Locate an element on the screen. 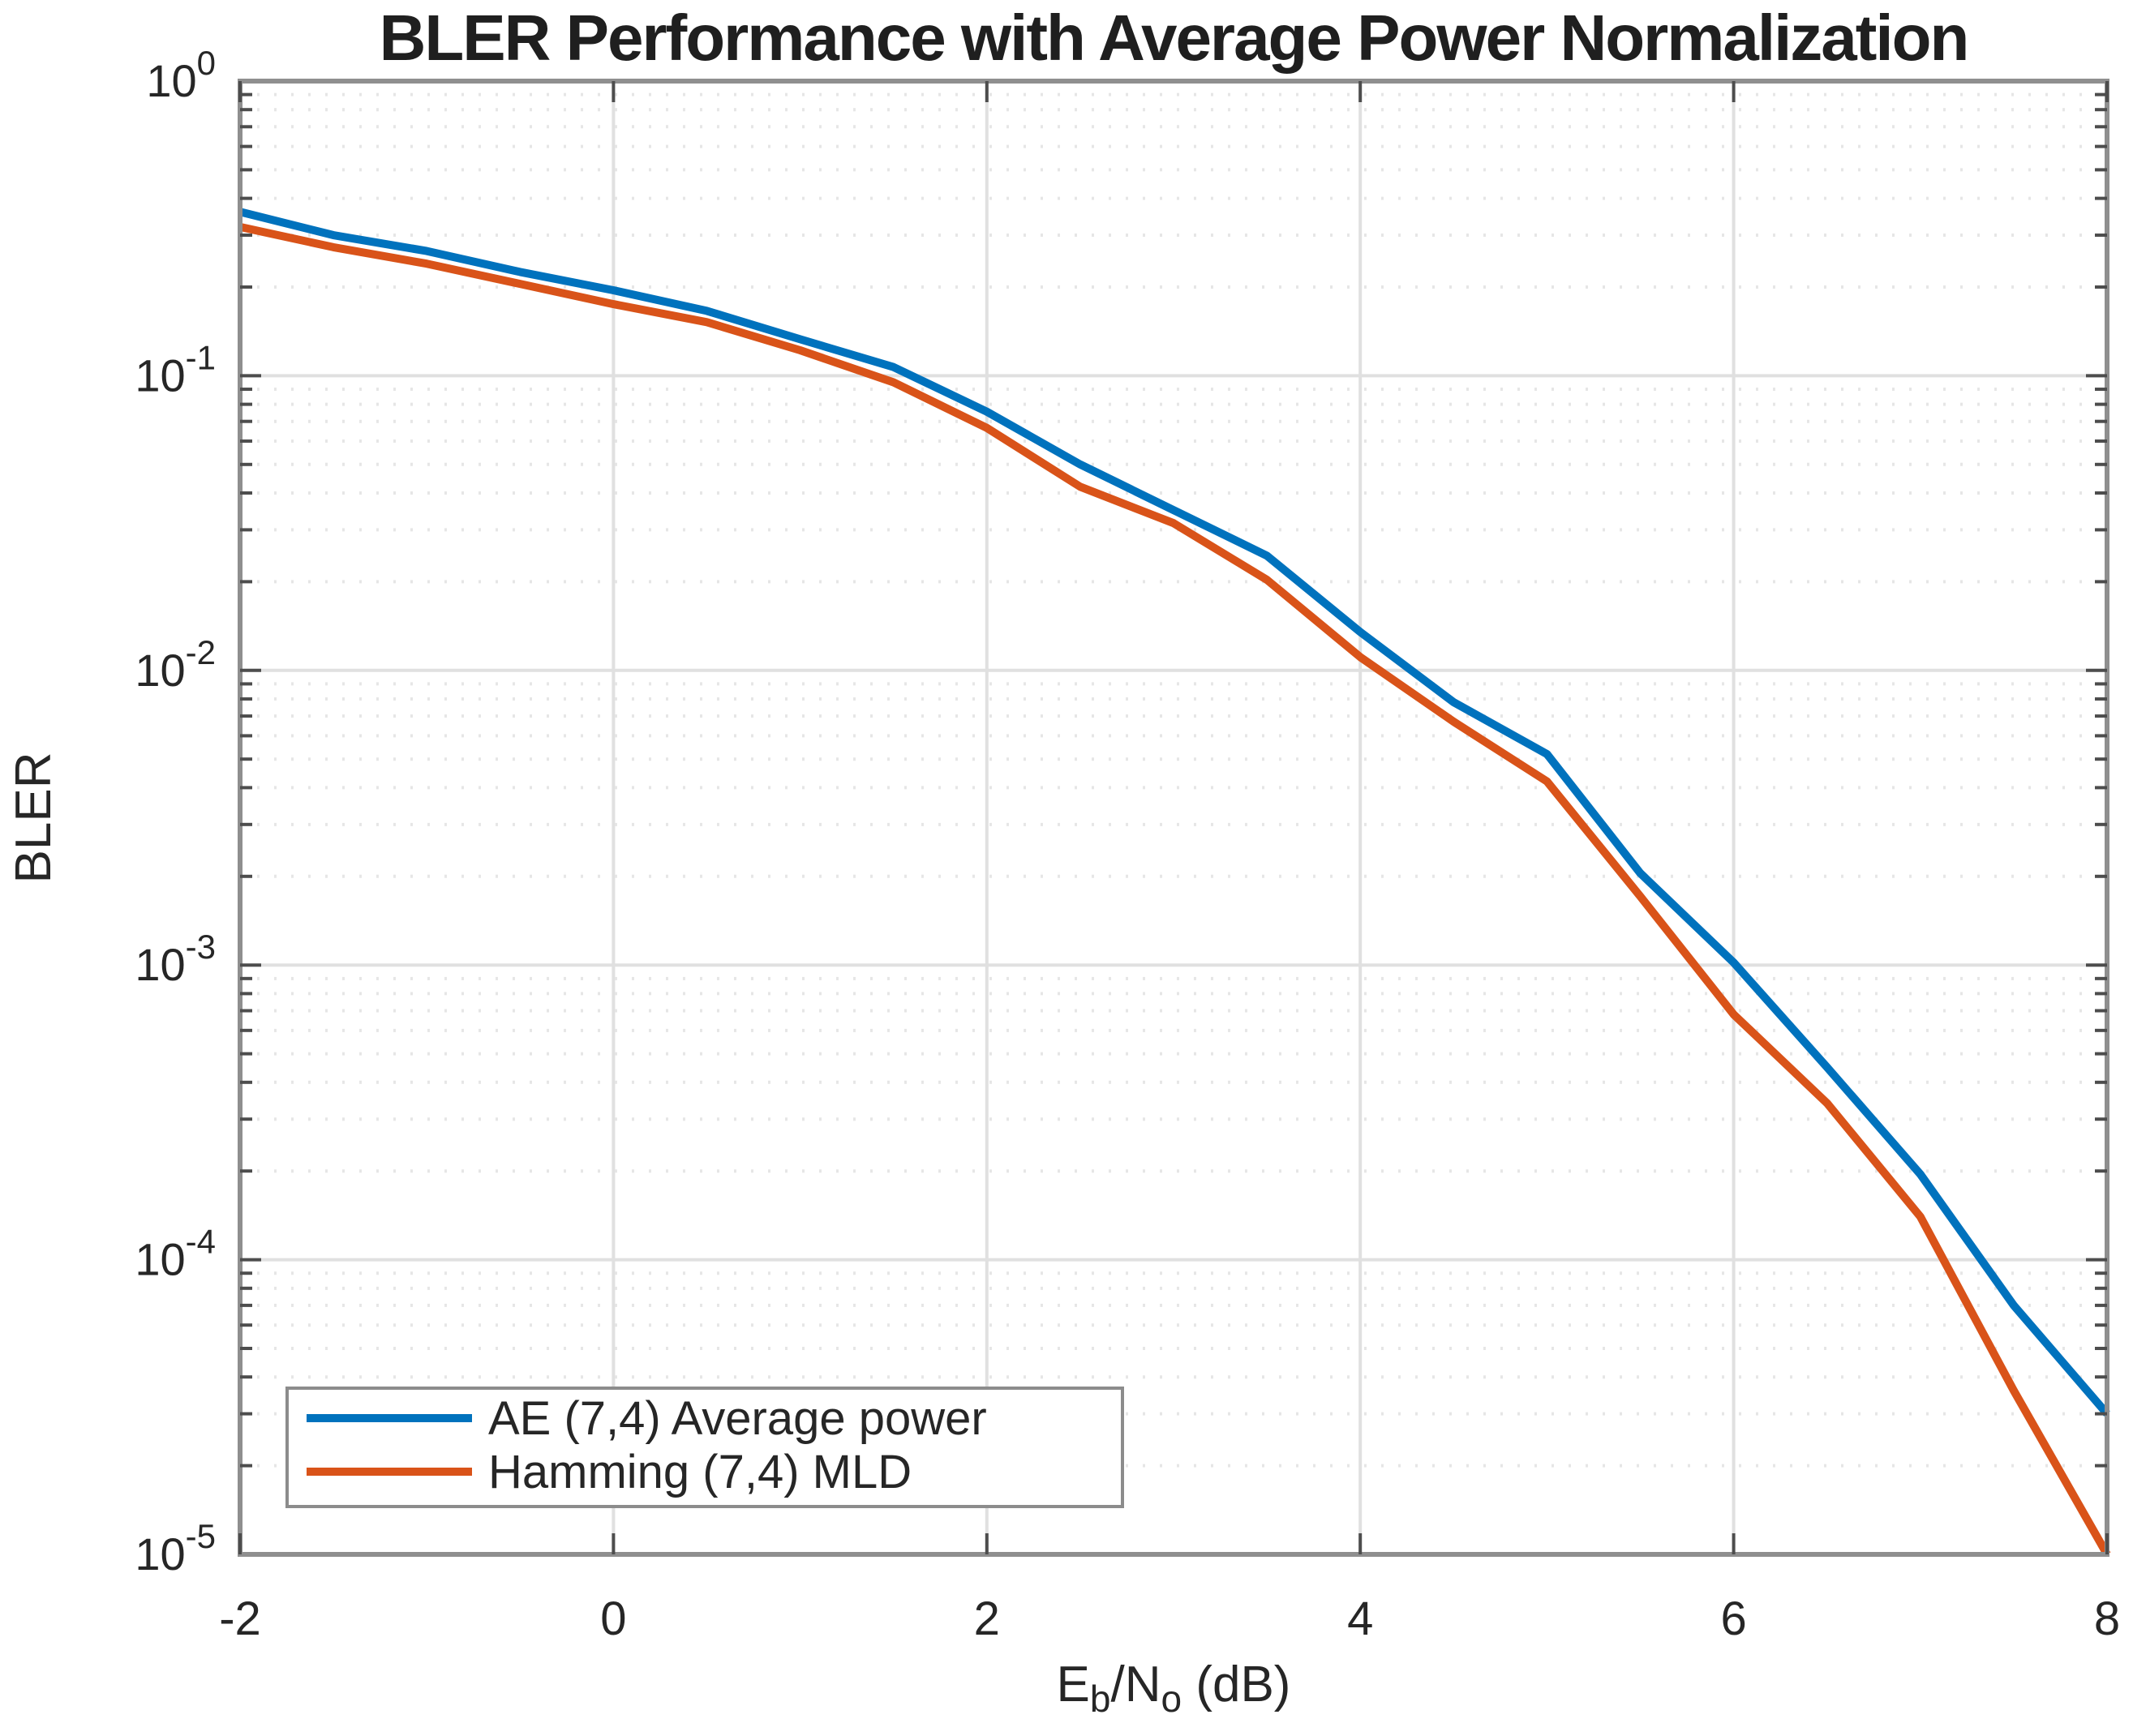 The width and height of the screenshot is (2133, 1736). y-tick-label: 10⁻² is located at coordinates (175, 665).